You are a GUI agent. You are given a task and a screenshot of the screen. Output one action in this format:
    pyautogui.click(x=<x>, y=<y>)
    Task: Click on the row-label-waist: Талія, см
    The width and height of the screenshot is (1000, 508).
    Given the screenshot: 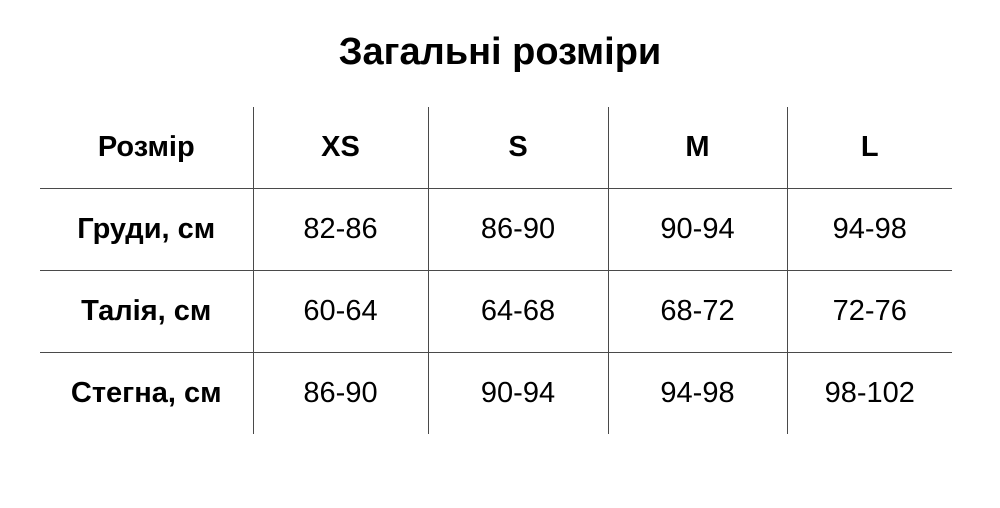 What is the action you would take?
    pyautogui.click(x=147, y=311)
    